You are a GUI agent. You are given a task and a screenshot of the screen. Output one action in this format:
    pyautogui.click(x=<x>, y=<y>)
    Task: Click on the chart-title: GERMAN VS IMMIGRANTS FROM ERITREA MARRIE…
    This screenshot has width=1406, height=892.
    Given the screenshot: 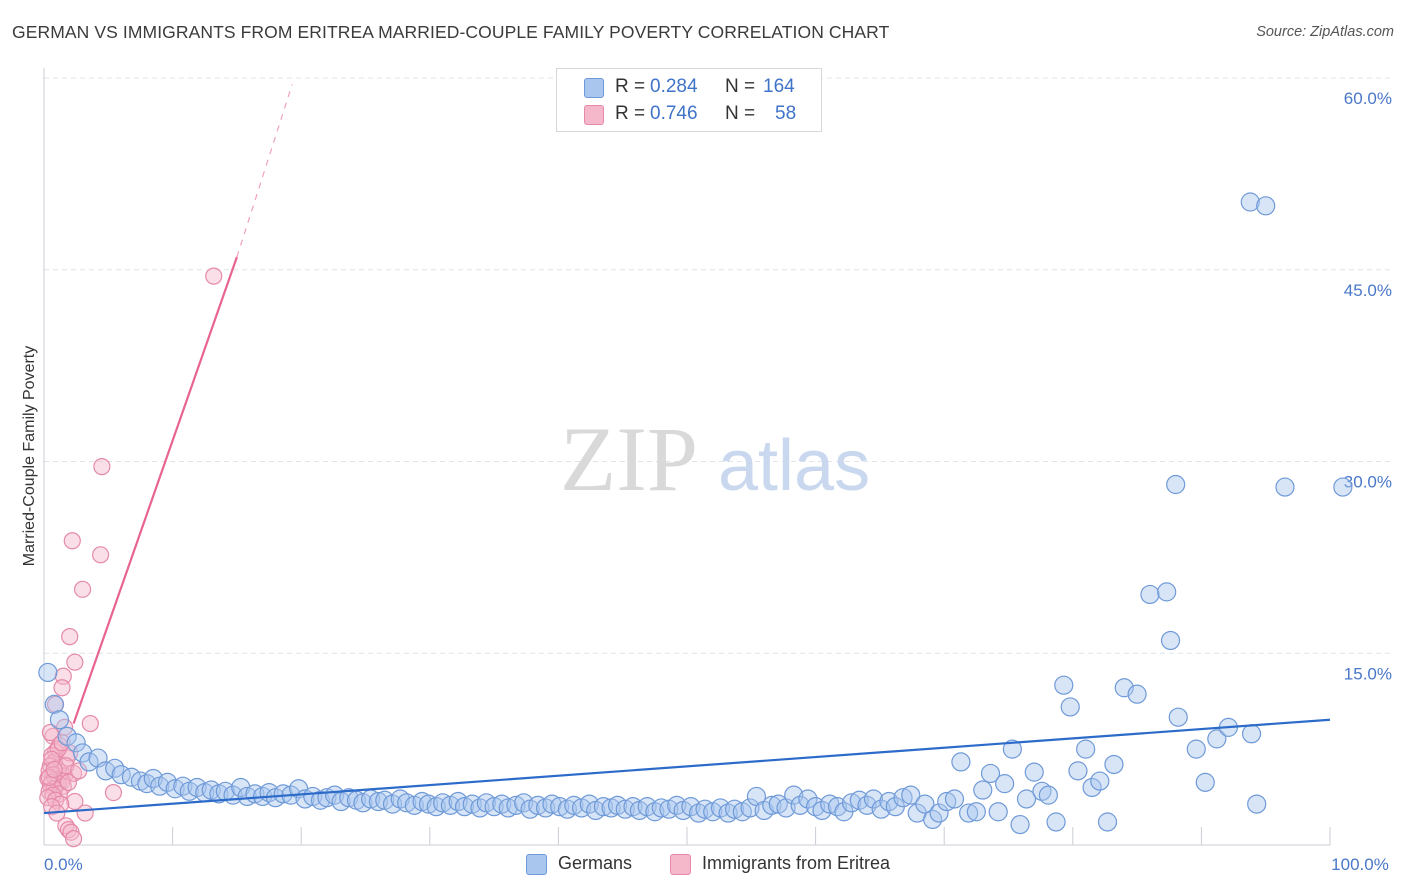 What is the action you would take?
    pyautogui.click(x=451, y=32)
    